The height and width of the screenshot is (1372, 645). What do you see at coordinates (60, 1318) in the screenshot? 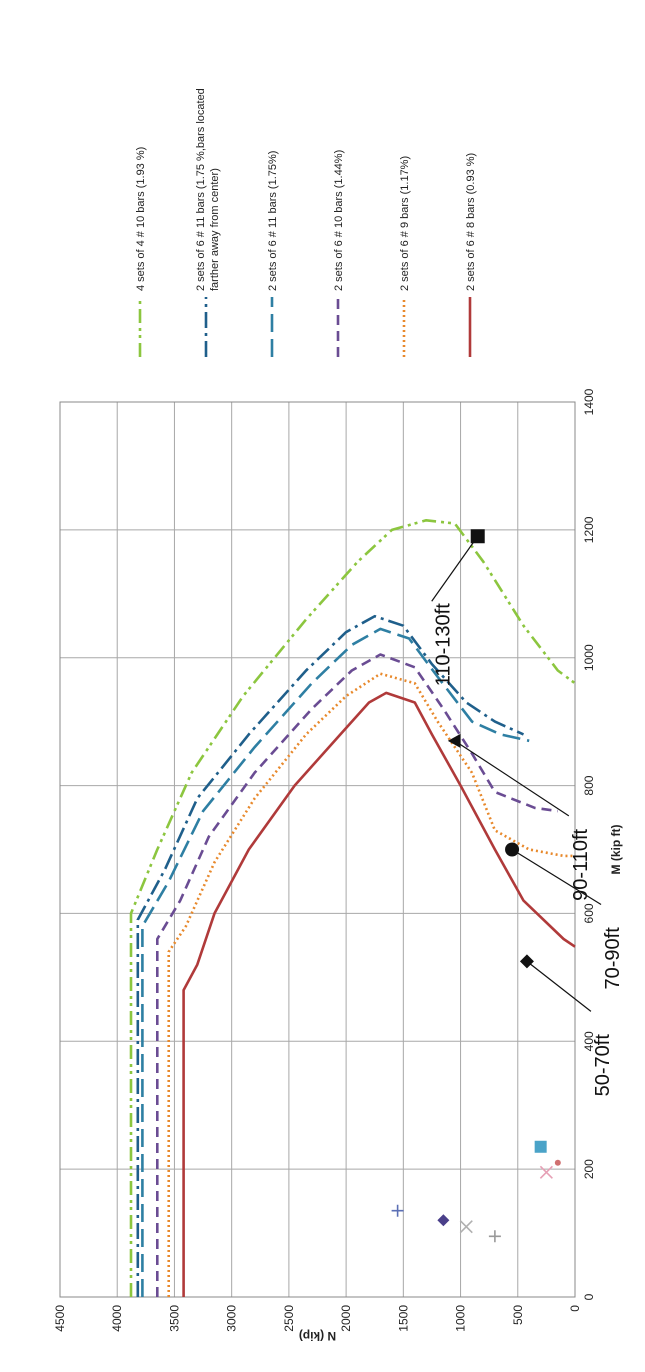
I see `y-tick-label: 4500` at bounding box center [60, 1318].